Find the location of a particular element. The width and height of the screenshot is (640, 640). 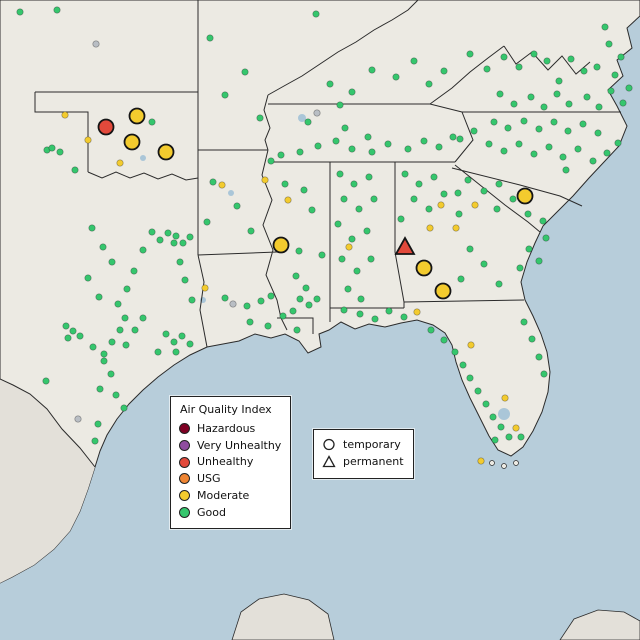

station-marker-circle is located at coordinates (281, 245).